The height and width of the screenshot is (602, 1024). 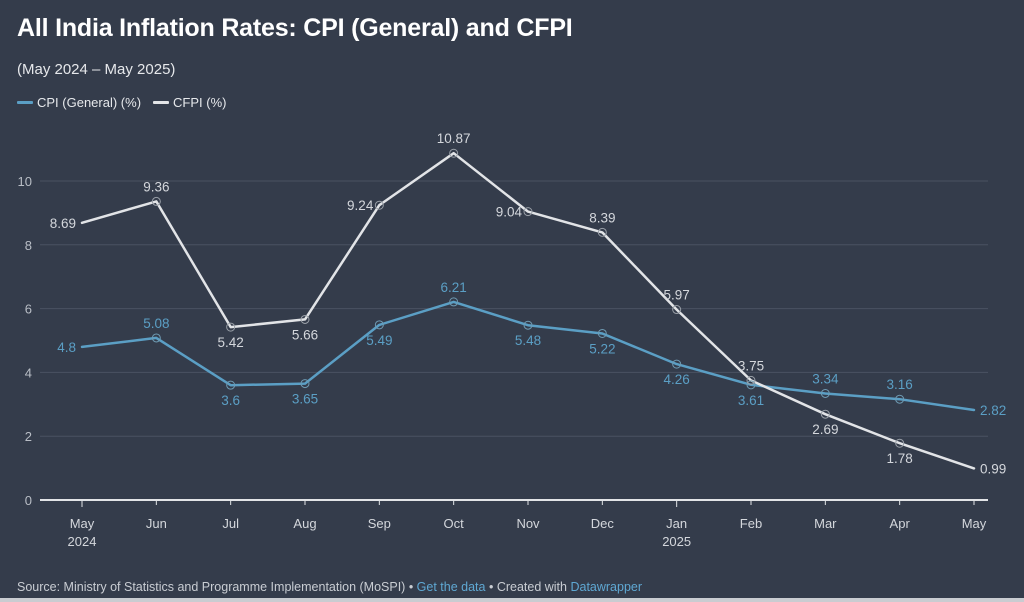 I want to click on y-tick-label: 8, so click(x=28, y=245).